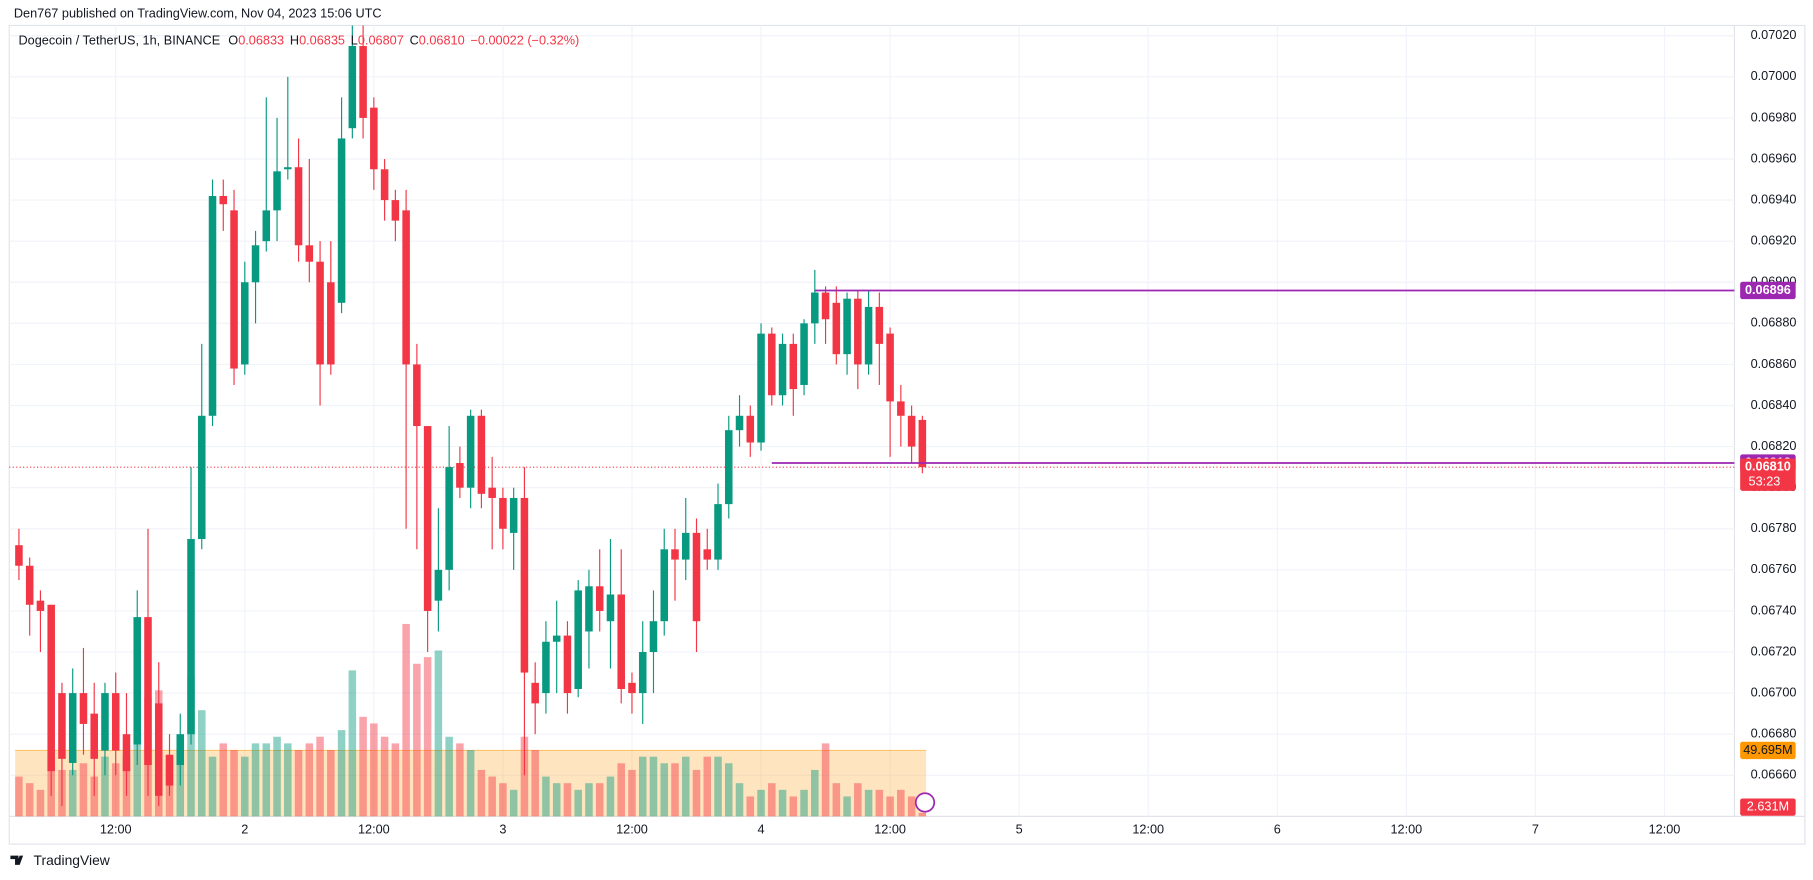 The width and height of the screenshot is (1813, 880). Describe the element at coordinates (233, 40) in the screenshot. I see `legend-key: O` at that location.